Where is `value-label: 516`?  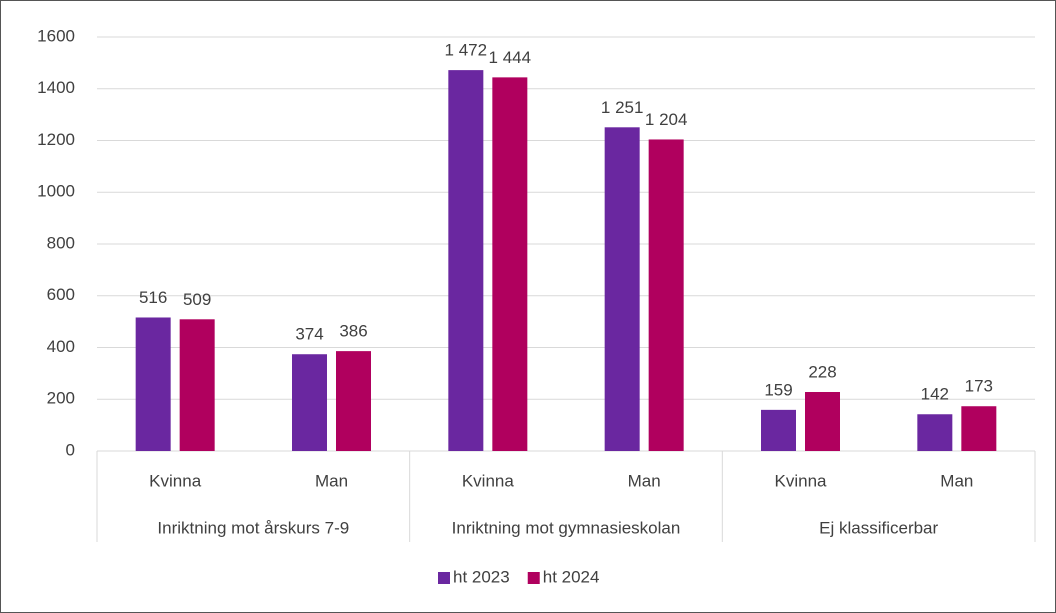
value-label: 516 is located at coordinates (153, 297).